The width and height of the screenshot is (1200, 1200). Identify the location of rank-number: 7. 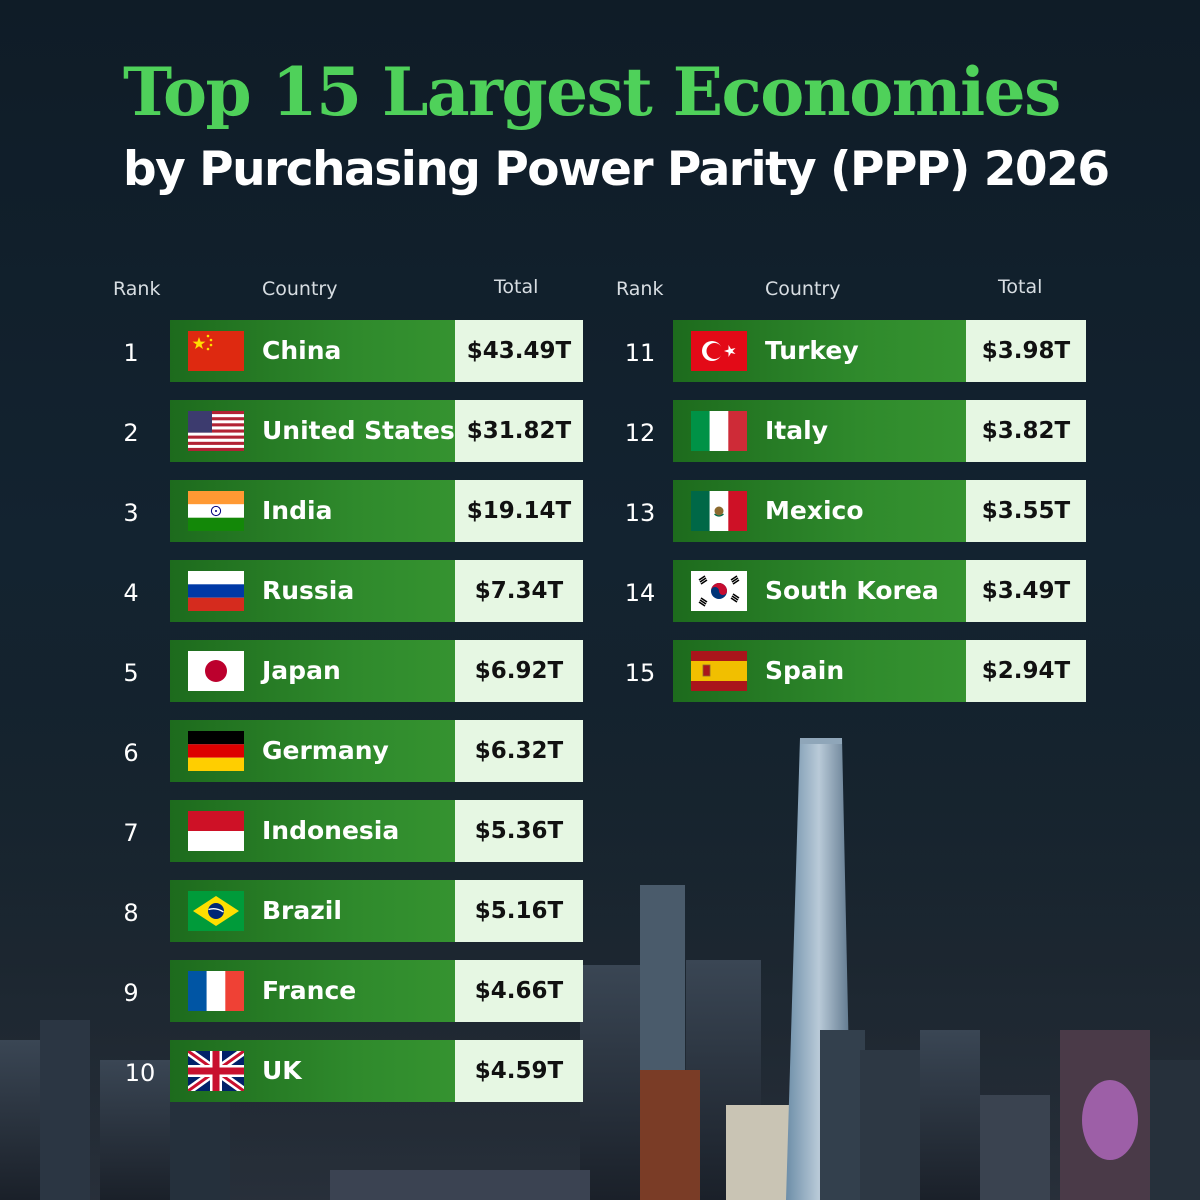
(131, 833).